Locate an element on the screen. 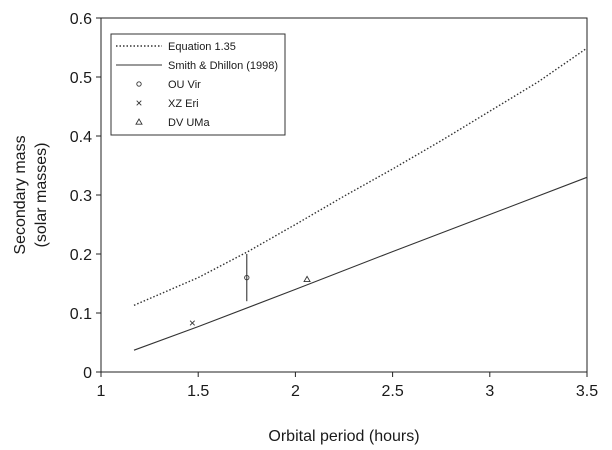  y-tick-label: 0.5 is located at coordinates (81, 78).